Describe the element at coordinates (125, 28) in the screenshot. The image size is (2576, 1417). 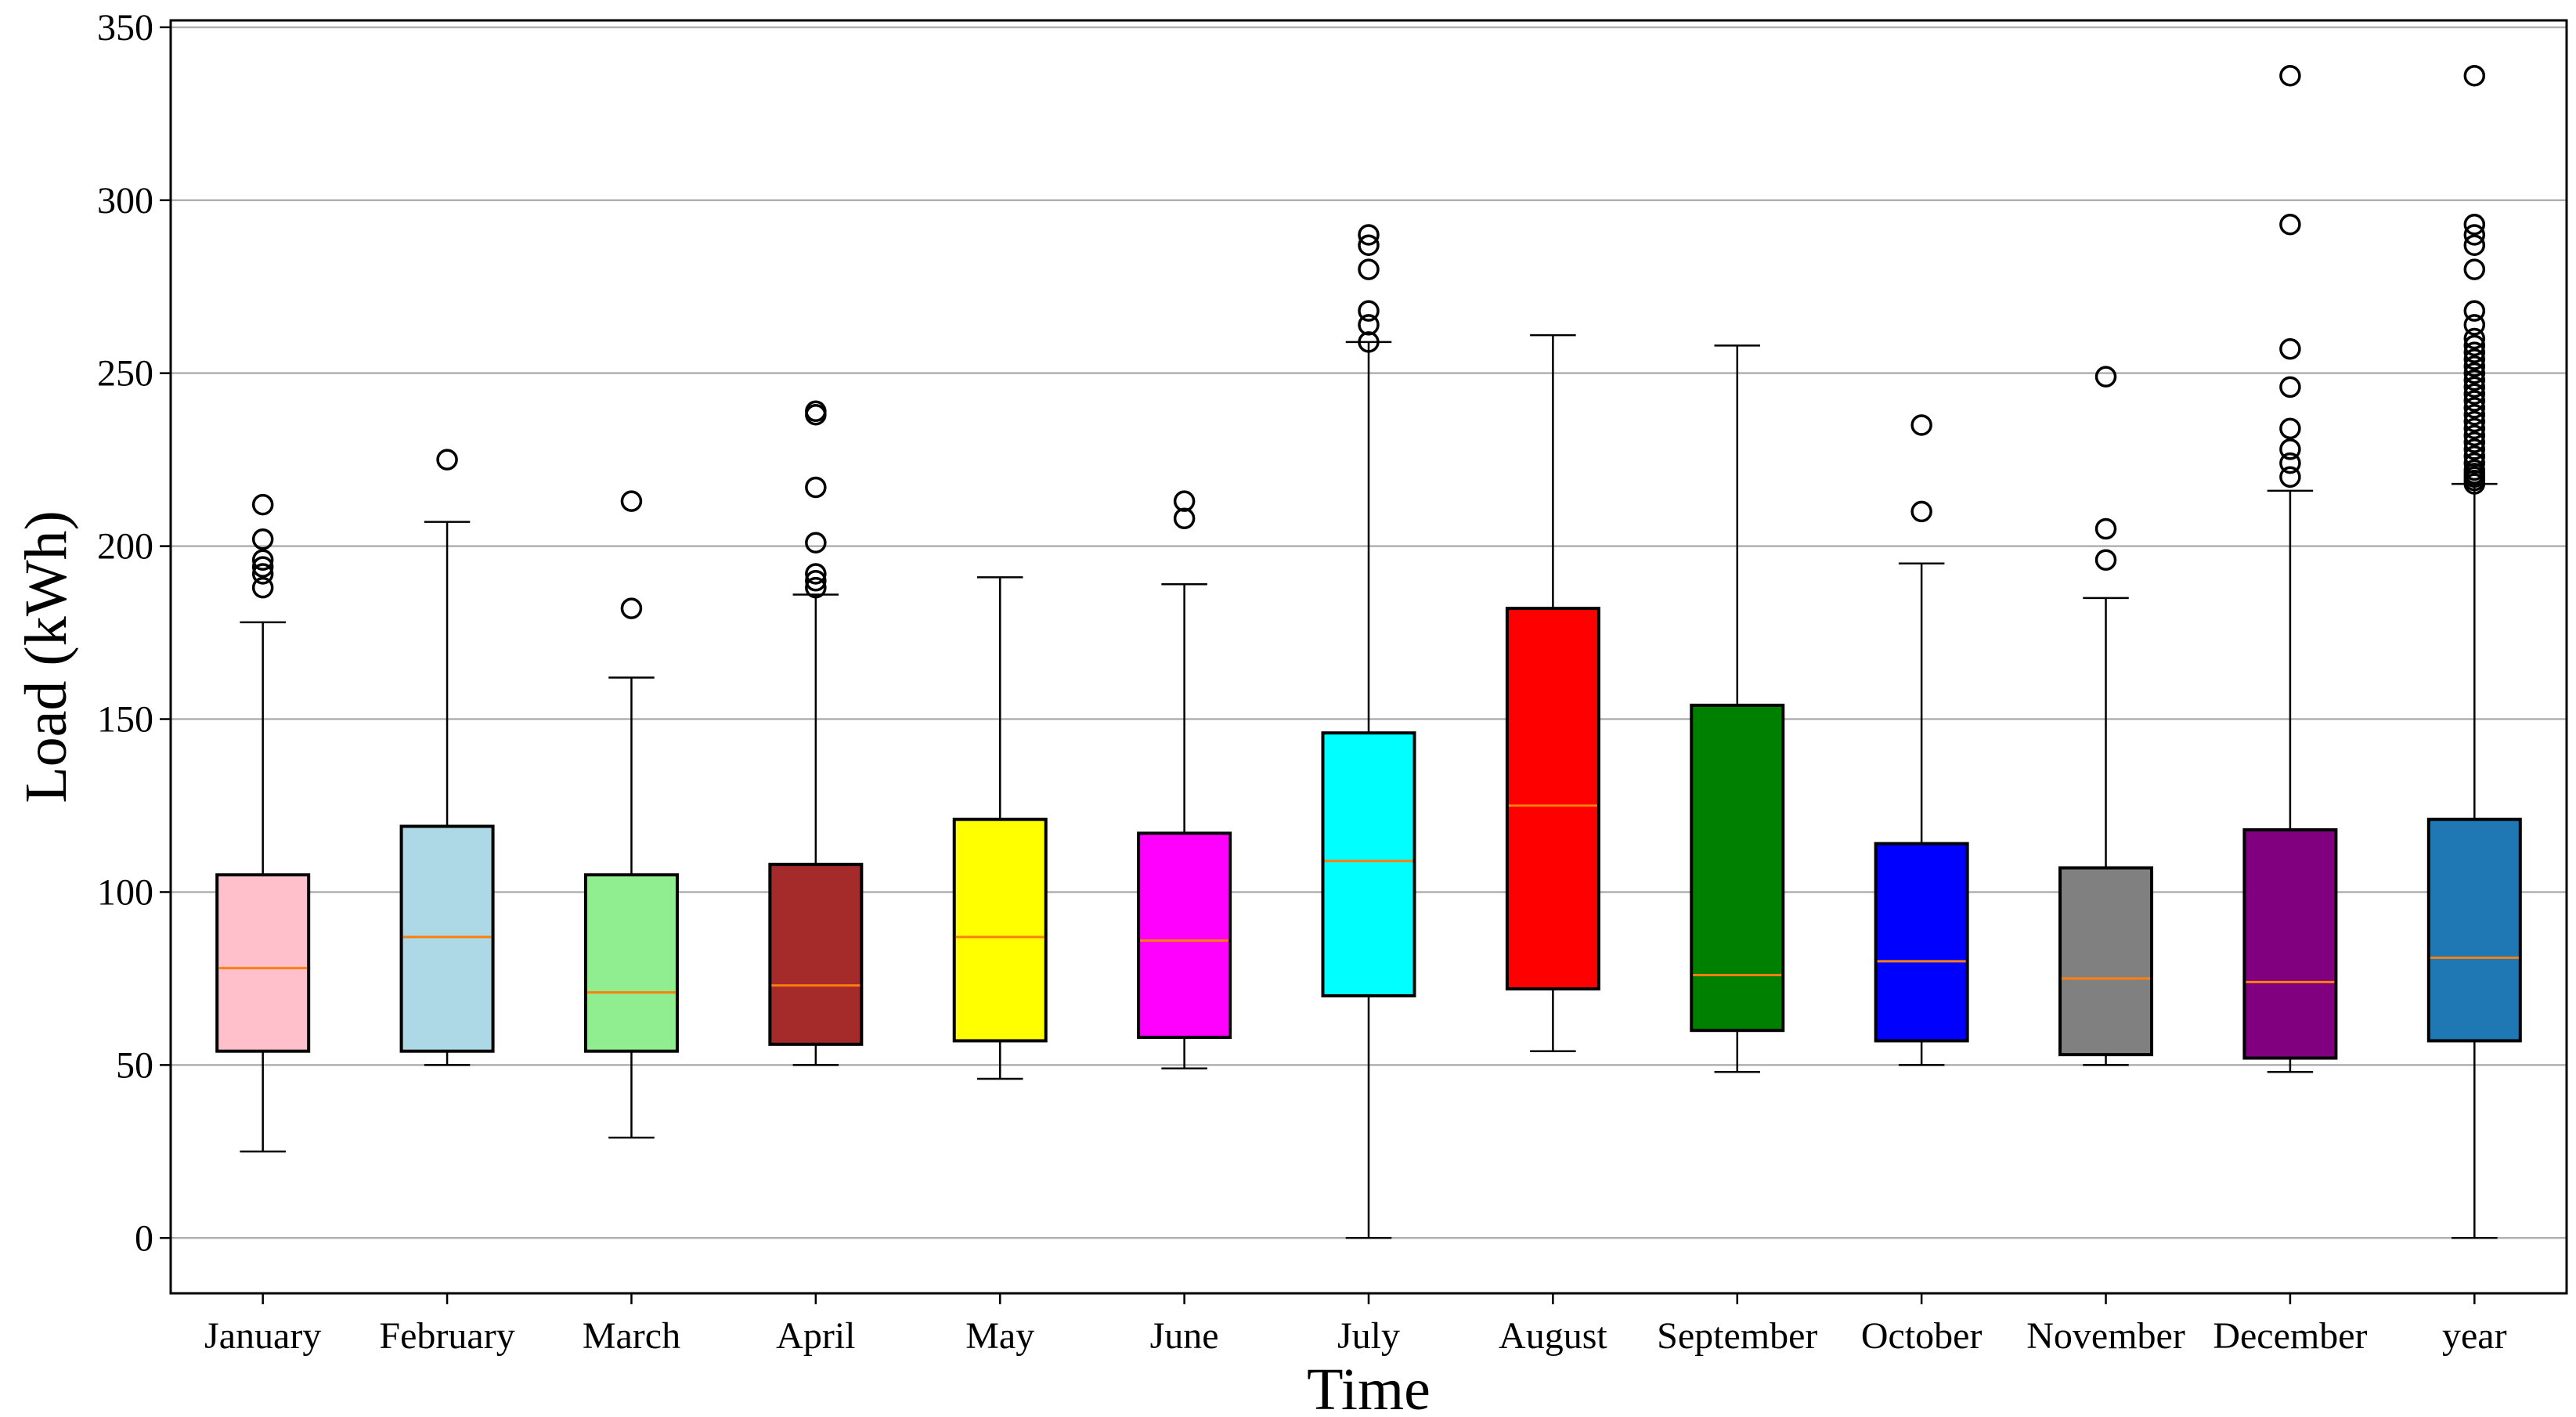
I see `y-tick-label-350: 350` at that location.